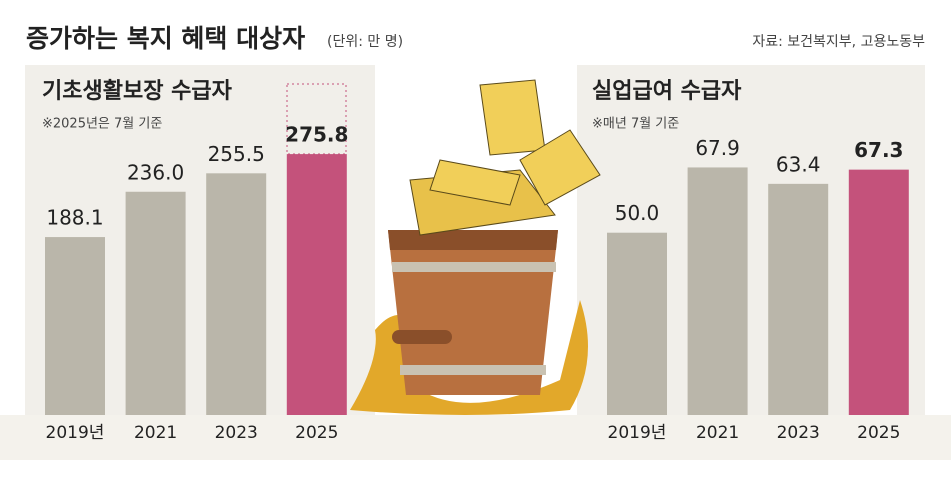 The width and height of the screenshot is (951, 504). What do you see at coordinates (155, 172) in the screenshot?
I see `value-label: 236.0` at bounding box center [155, 172].